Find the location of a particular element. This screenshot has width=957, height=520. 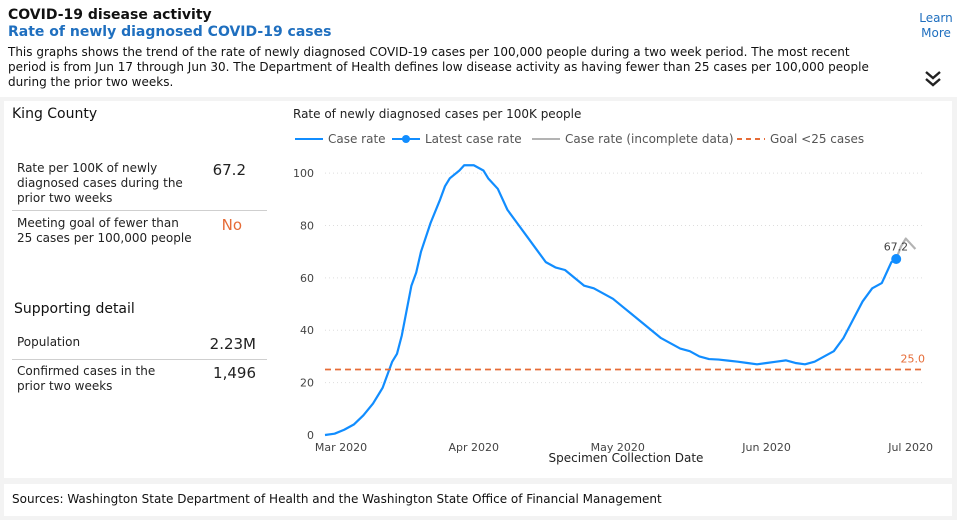

county-name: King County is located at coordinates (55, 114).